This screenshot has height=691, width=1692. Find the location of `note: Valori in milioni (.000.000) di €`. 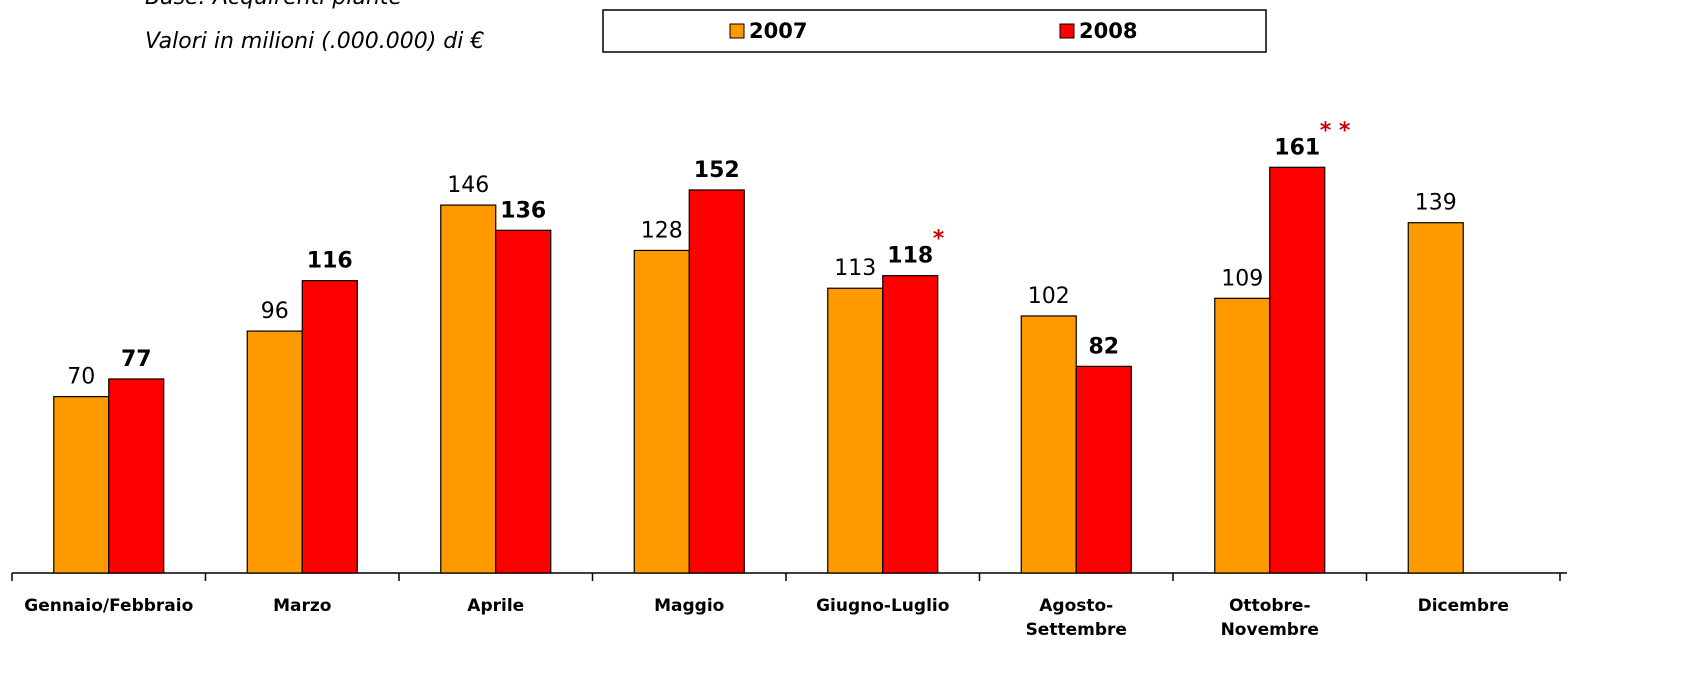

note: Valori in milioni (.000.000) di € is located at coordinates (314, 41).